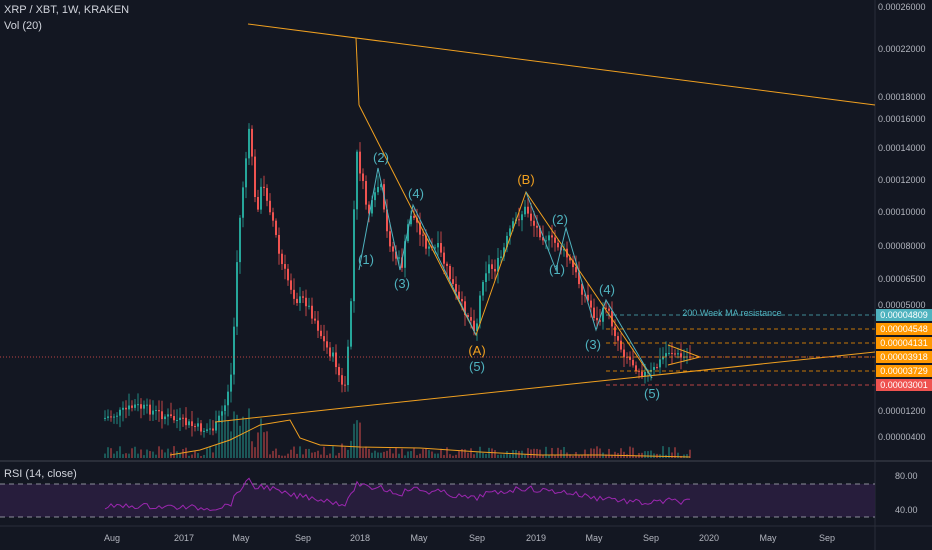 The image size is (932, 550). Describe the element at coordinates (525, 179) in the screenshot. I see `wave-label: (B)` at that location.